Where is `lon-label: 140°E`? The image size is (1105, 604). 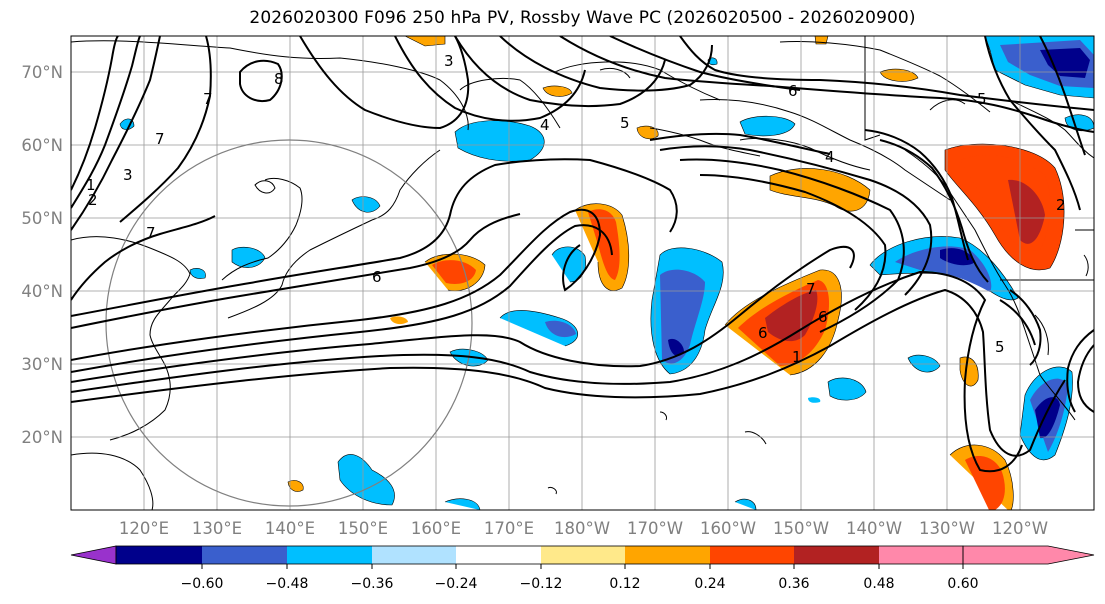 lon-label: 140°E is located at coordinates (290, 528).